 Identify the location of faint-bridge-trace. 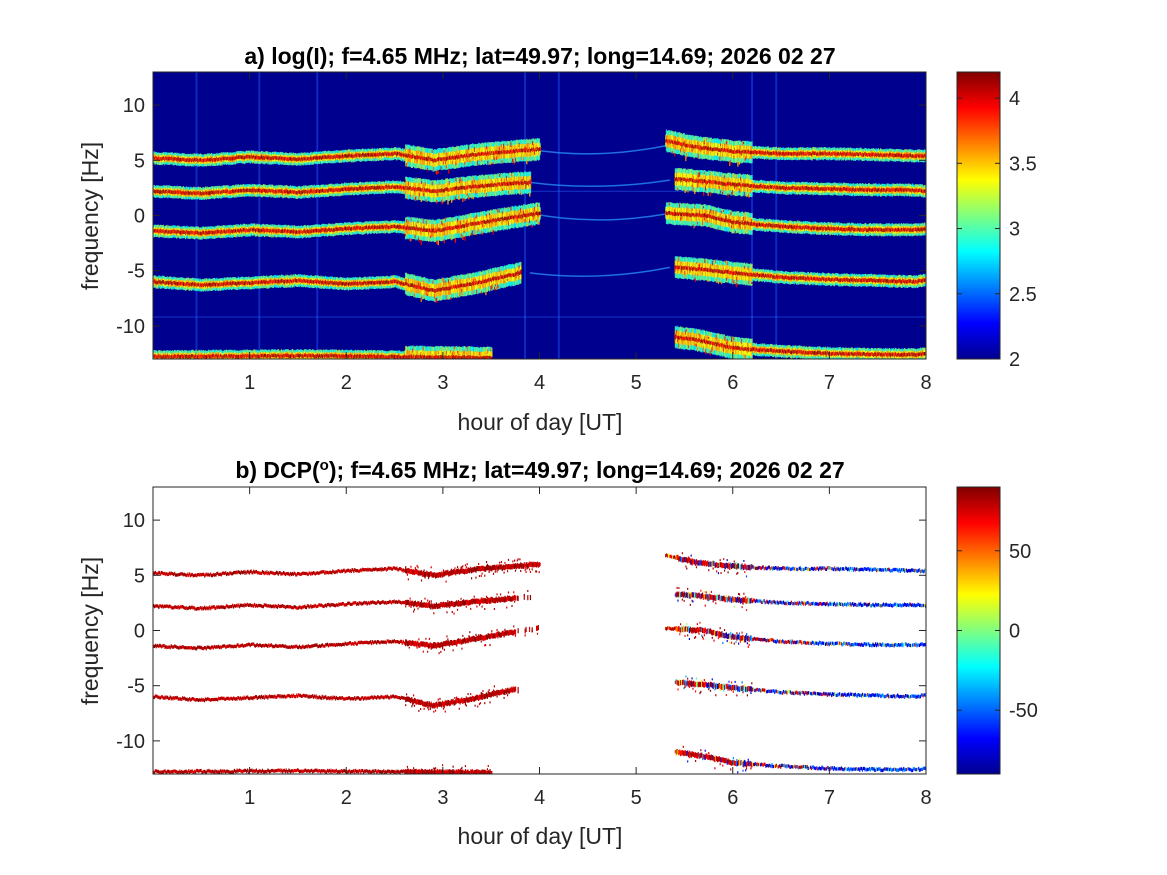
(600, 183).